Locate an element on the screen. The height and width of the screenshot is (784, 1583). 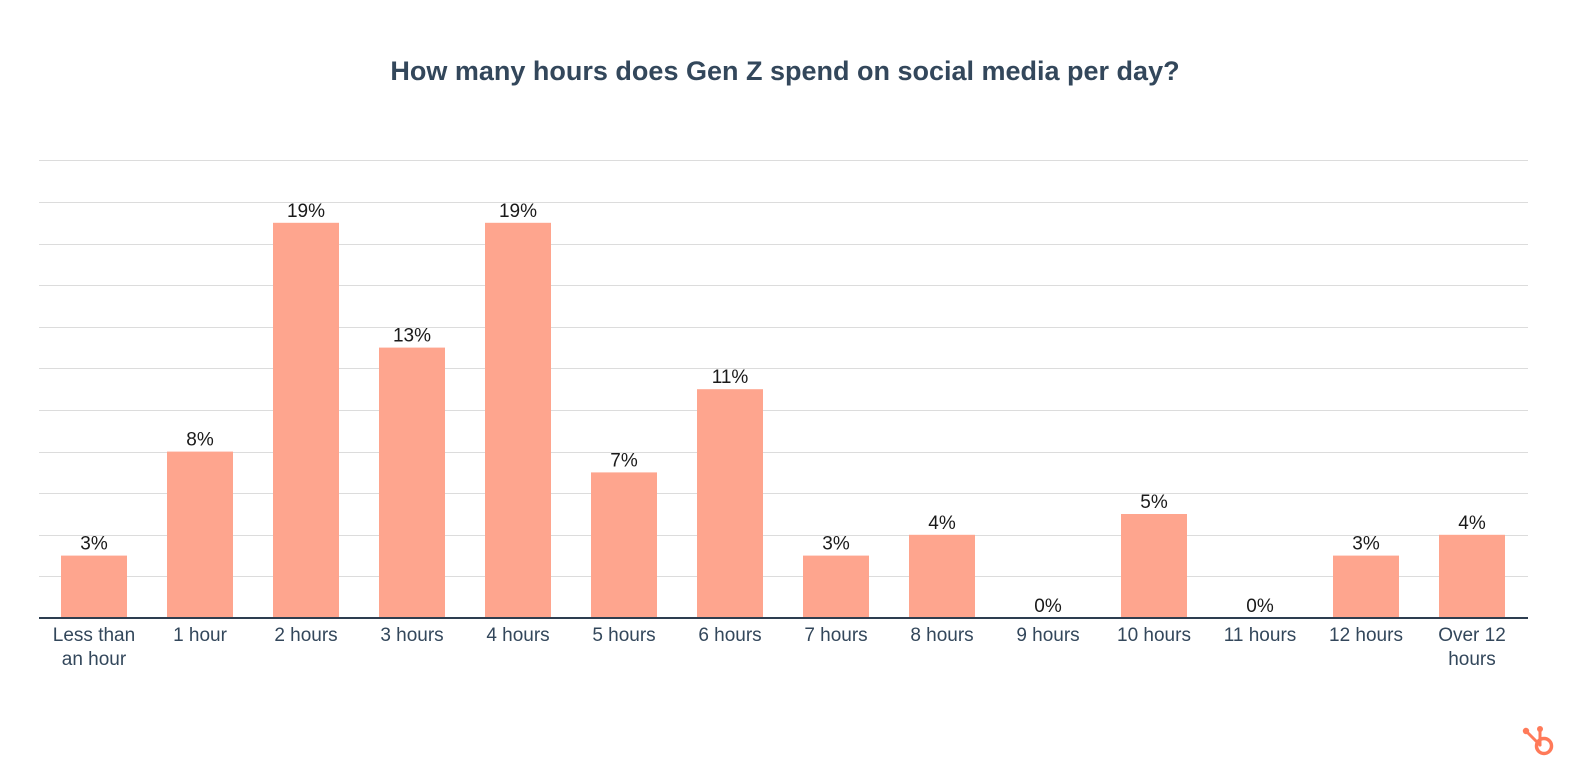
x-tick-label: 5 hours is located at coordinates (623, 635).